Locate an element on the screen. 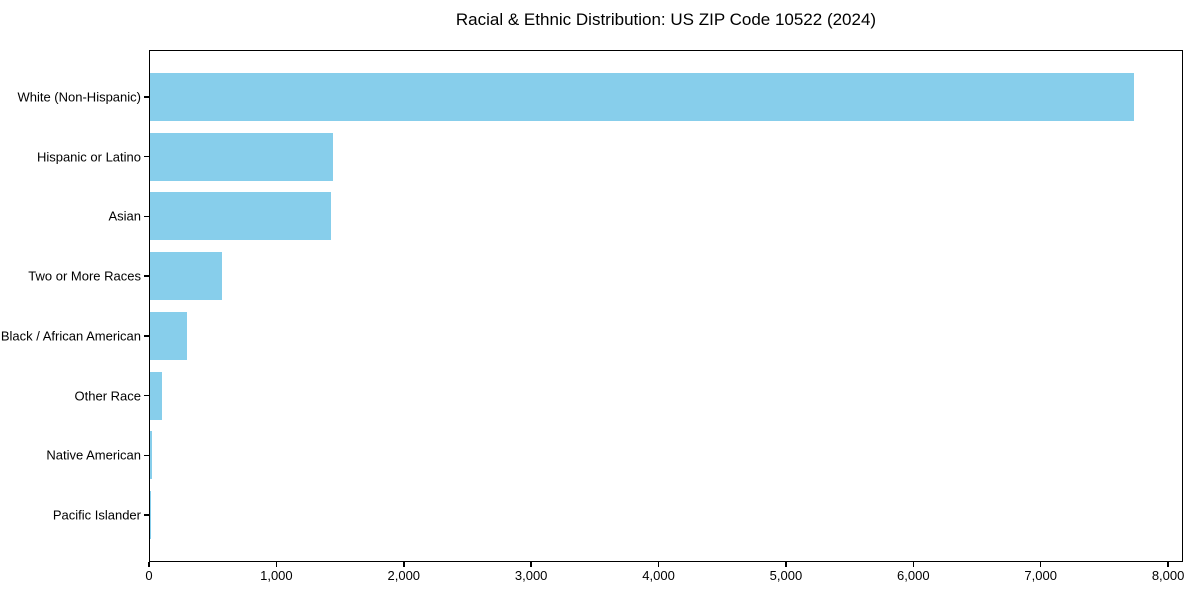  y-tick-label-white-non-hispanic: White (Non-Hispanic) is located at coordinates (79, 97).